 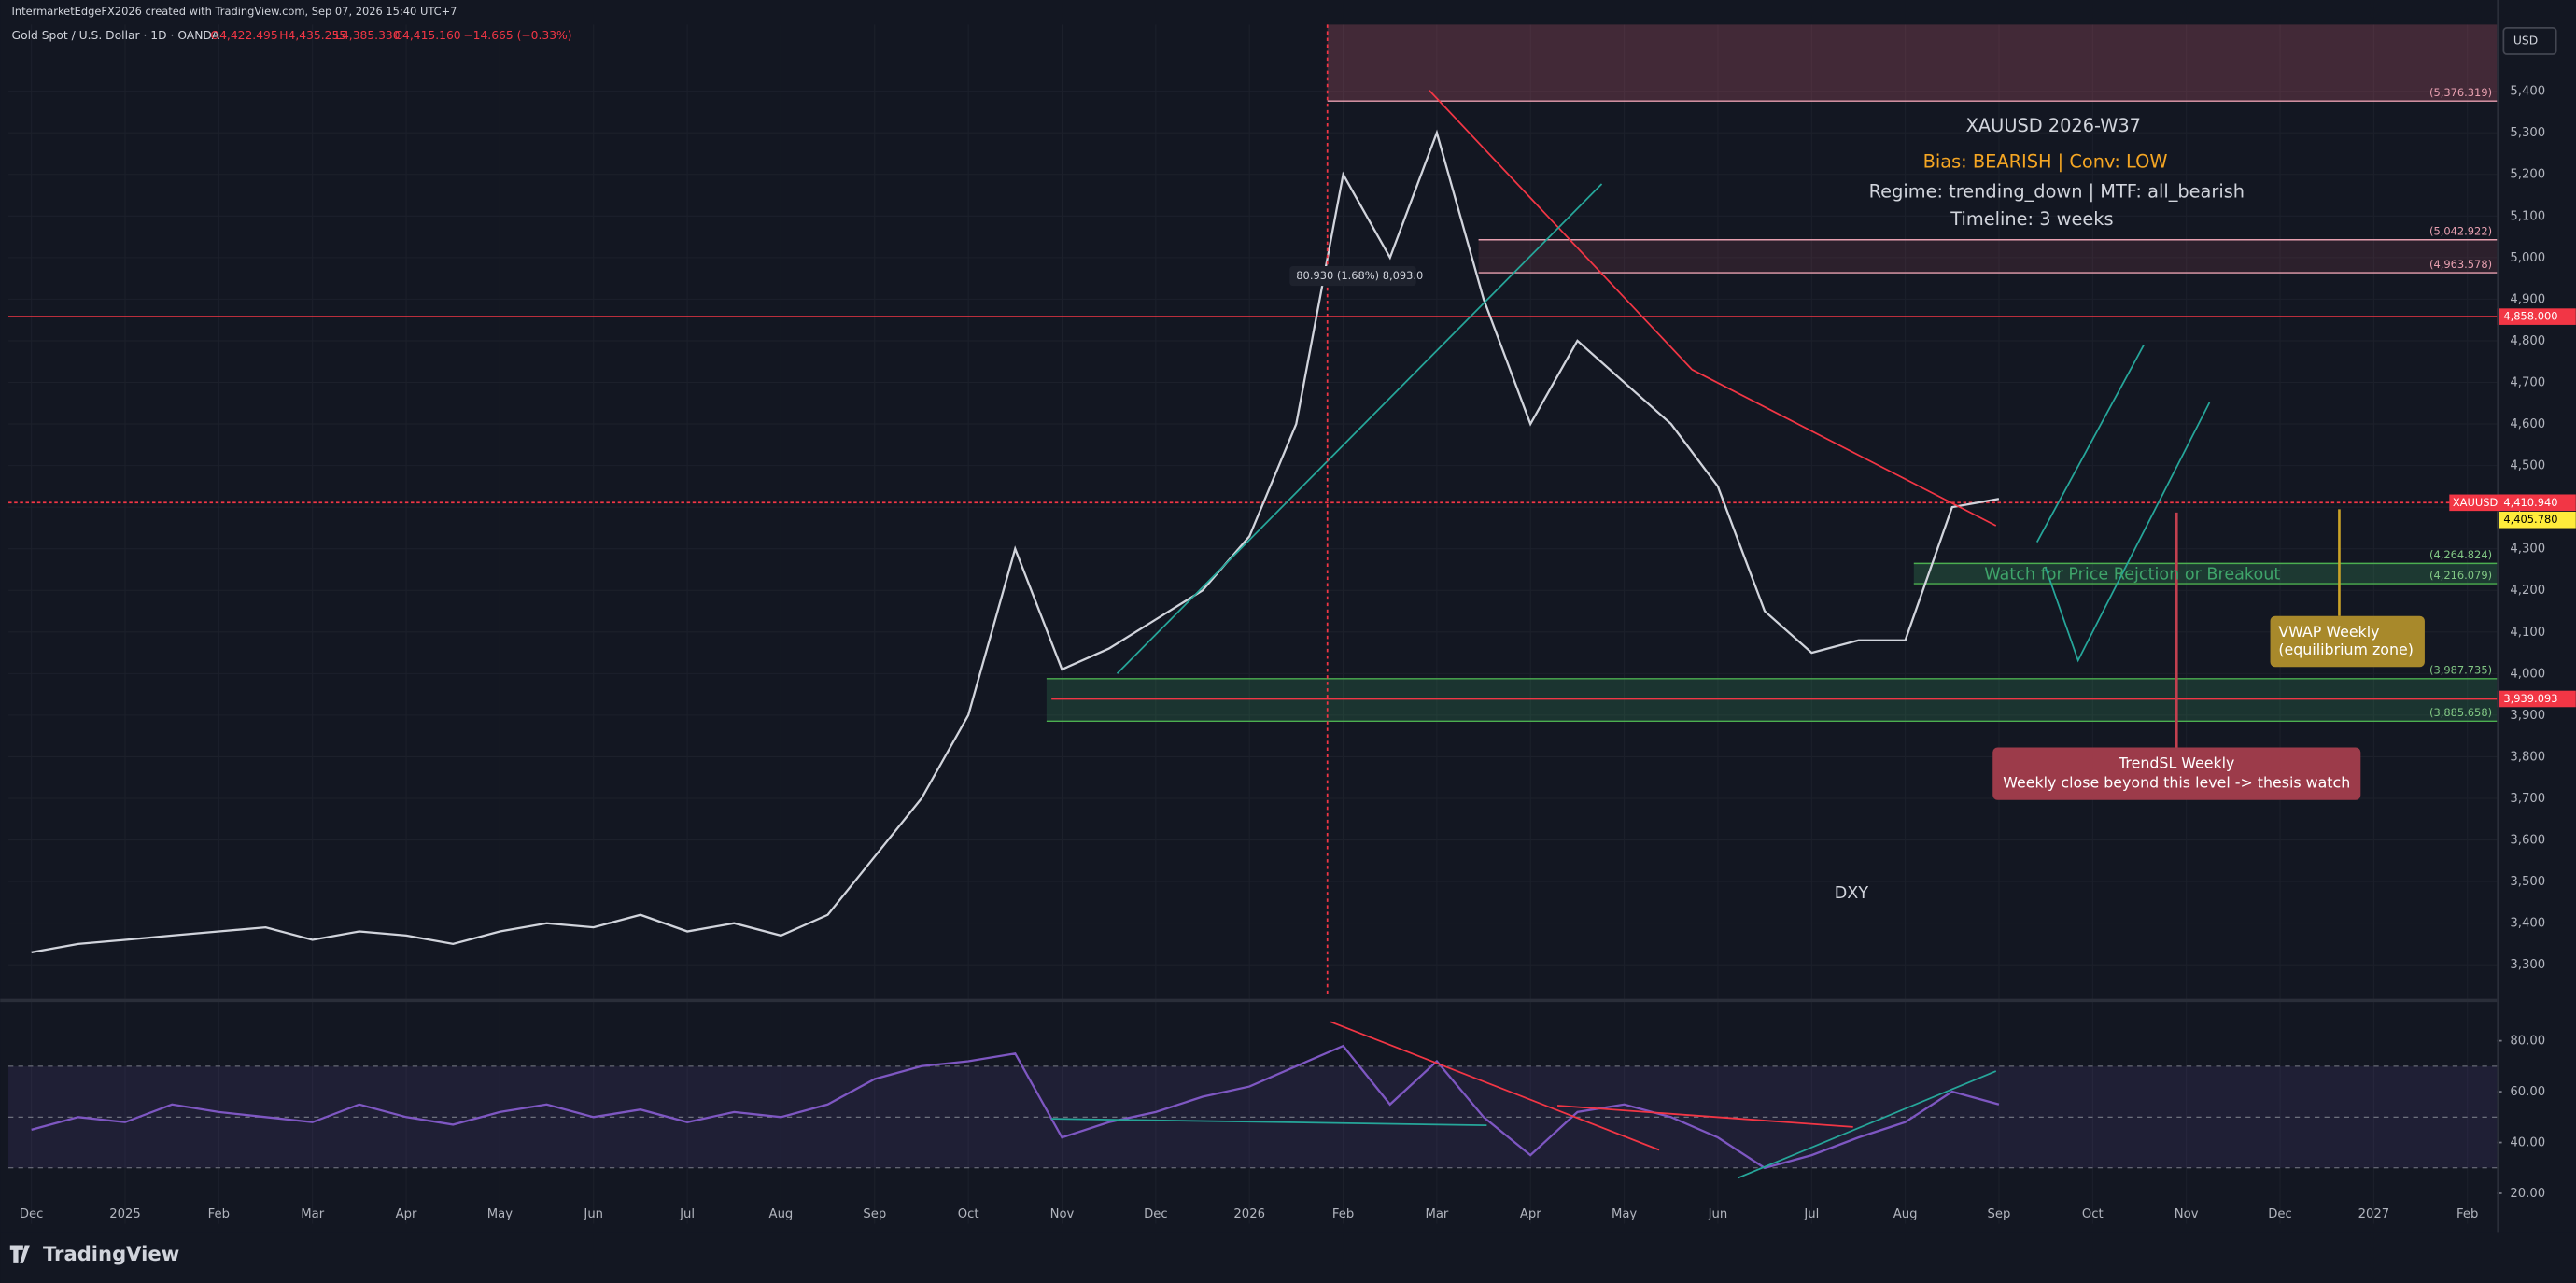 I want to click on currency: USD, so click(x=2525, y=41).